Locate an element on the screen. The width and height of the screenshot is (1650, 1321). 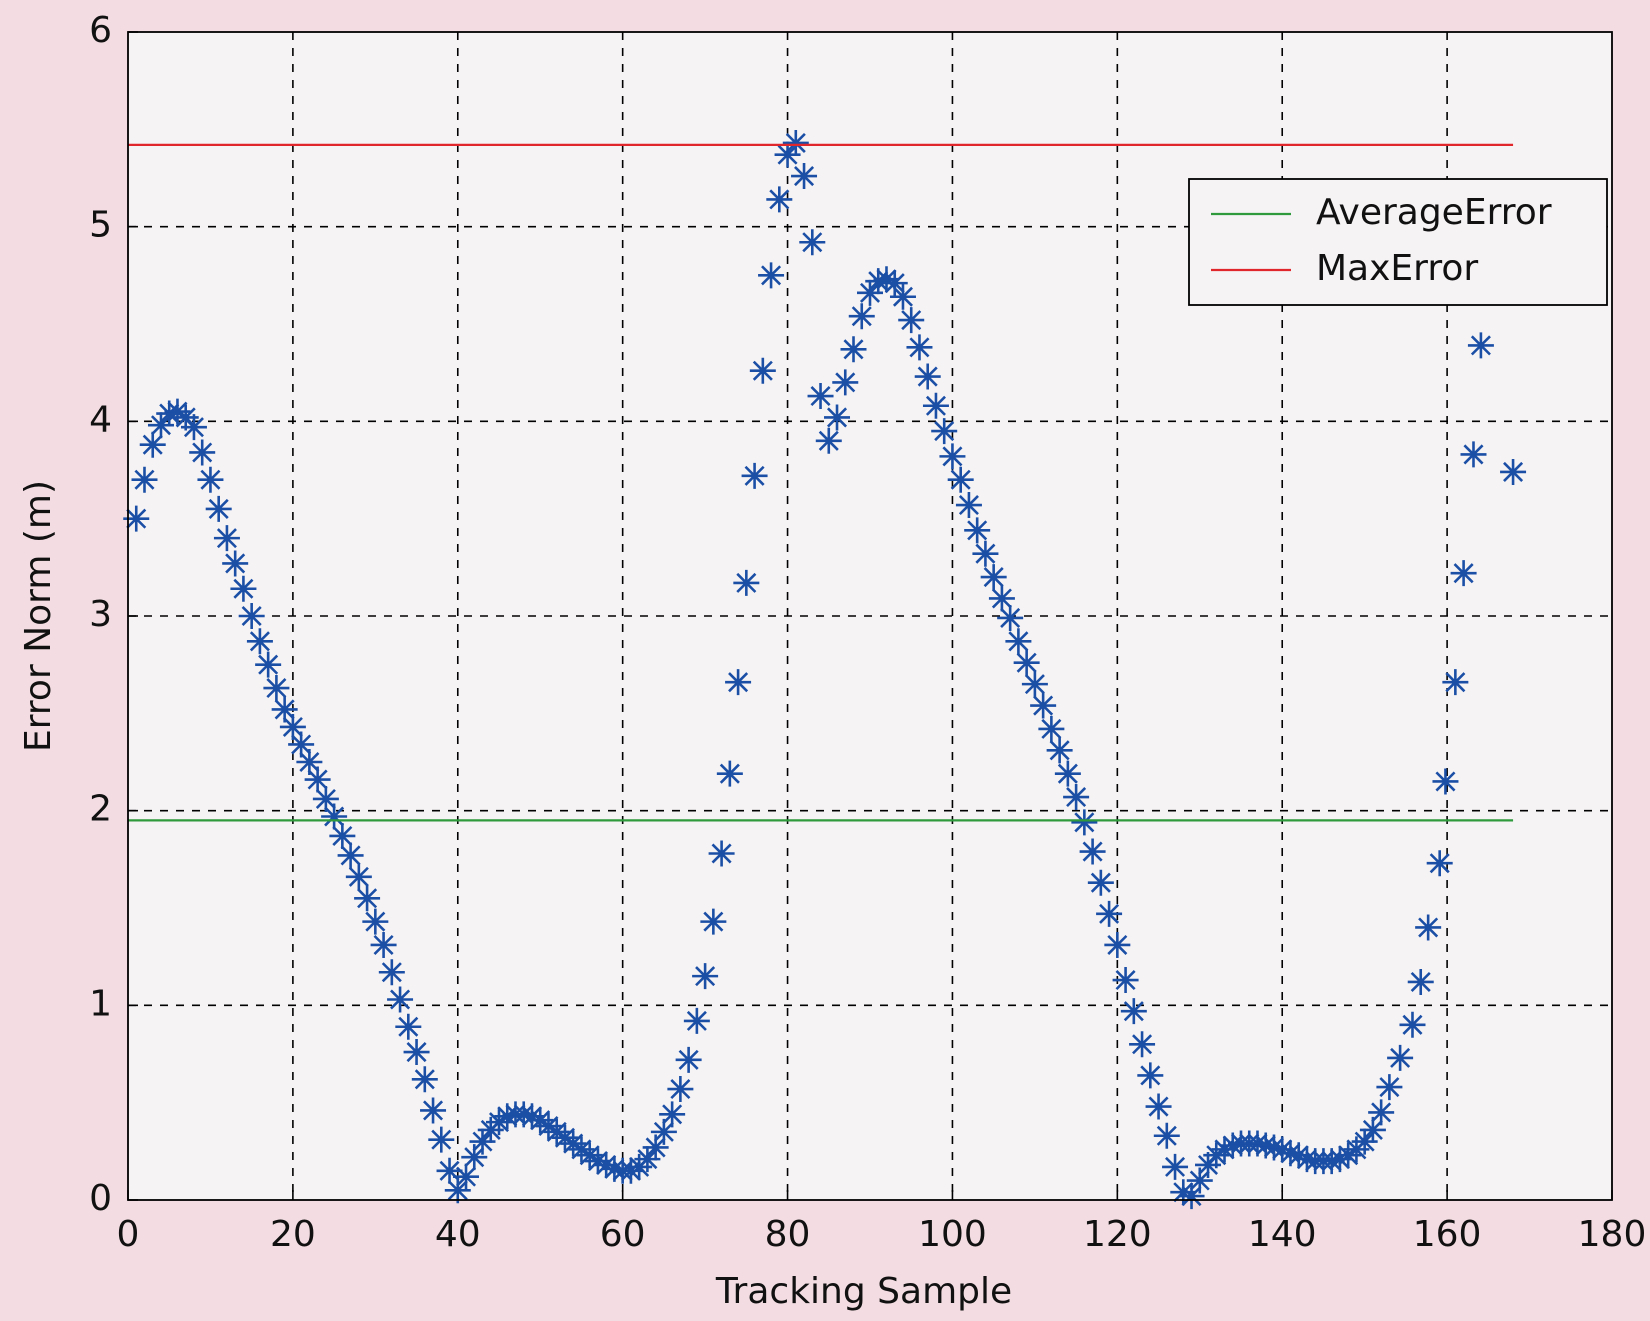
y-tick-label: 2 is located at coordinates (100, 809).